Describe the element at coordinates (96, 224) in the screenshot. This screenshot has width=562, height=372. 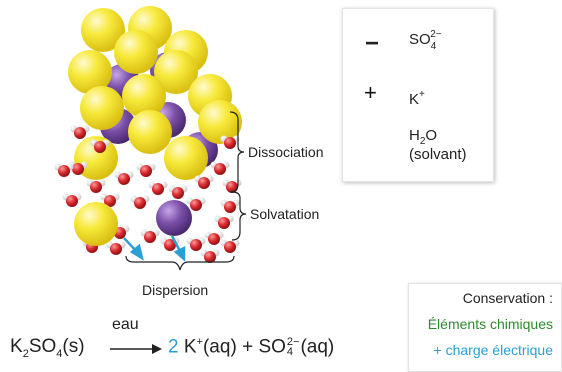
I see `solvated-sulfate-ion` at that location.